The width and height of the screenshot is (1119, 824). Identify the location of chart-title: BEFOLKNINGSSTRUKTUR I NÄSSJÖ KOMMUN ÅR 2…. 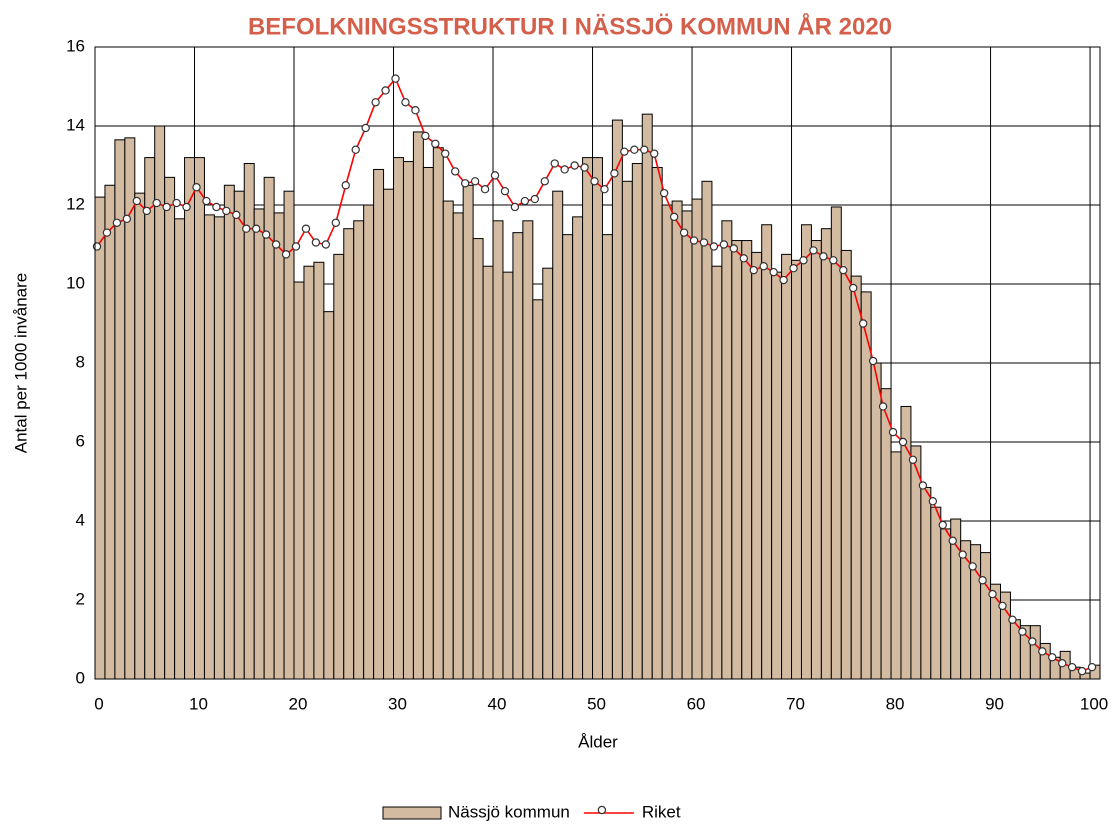
(570, 26).